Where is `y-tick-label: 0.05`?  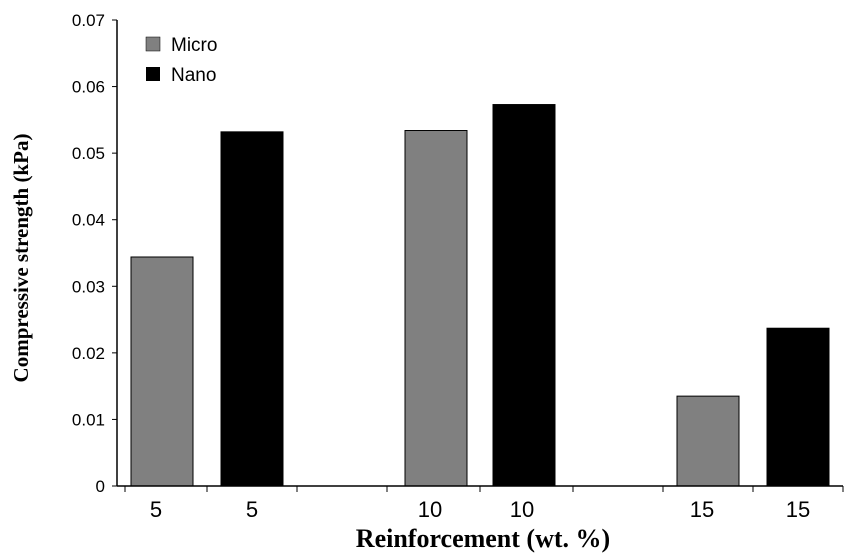 y-tick-label: 0.05 is located at coordinates (88, 153).